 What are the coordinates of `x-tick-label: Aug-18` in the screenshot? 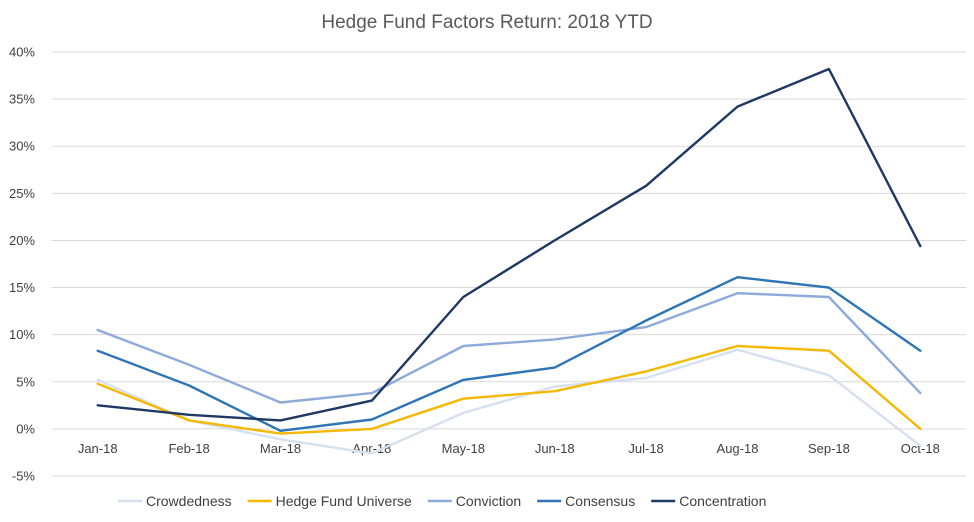 It's located at (738, 448).